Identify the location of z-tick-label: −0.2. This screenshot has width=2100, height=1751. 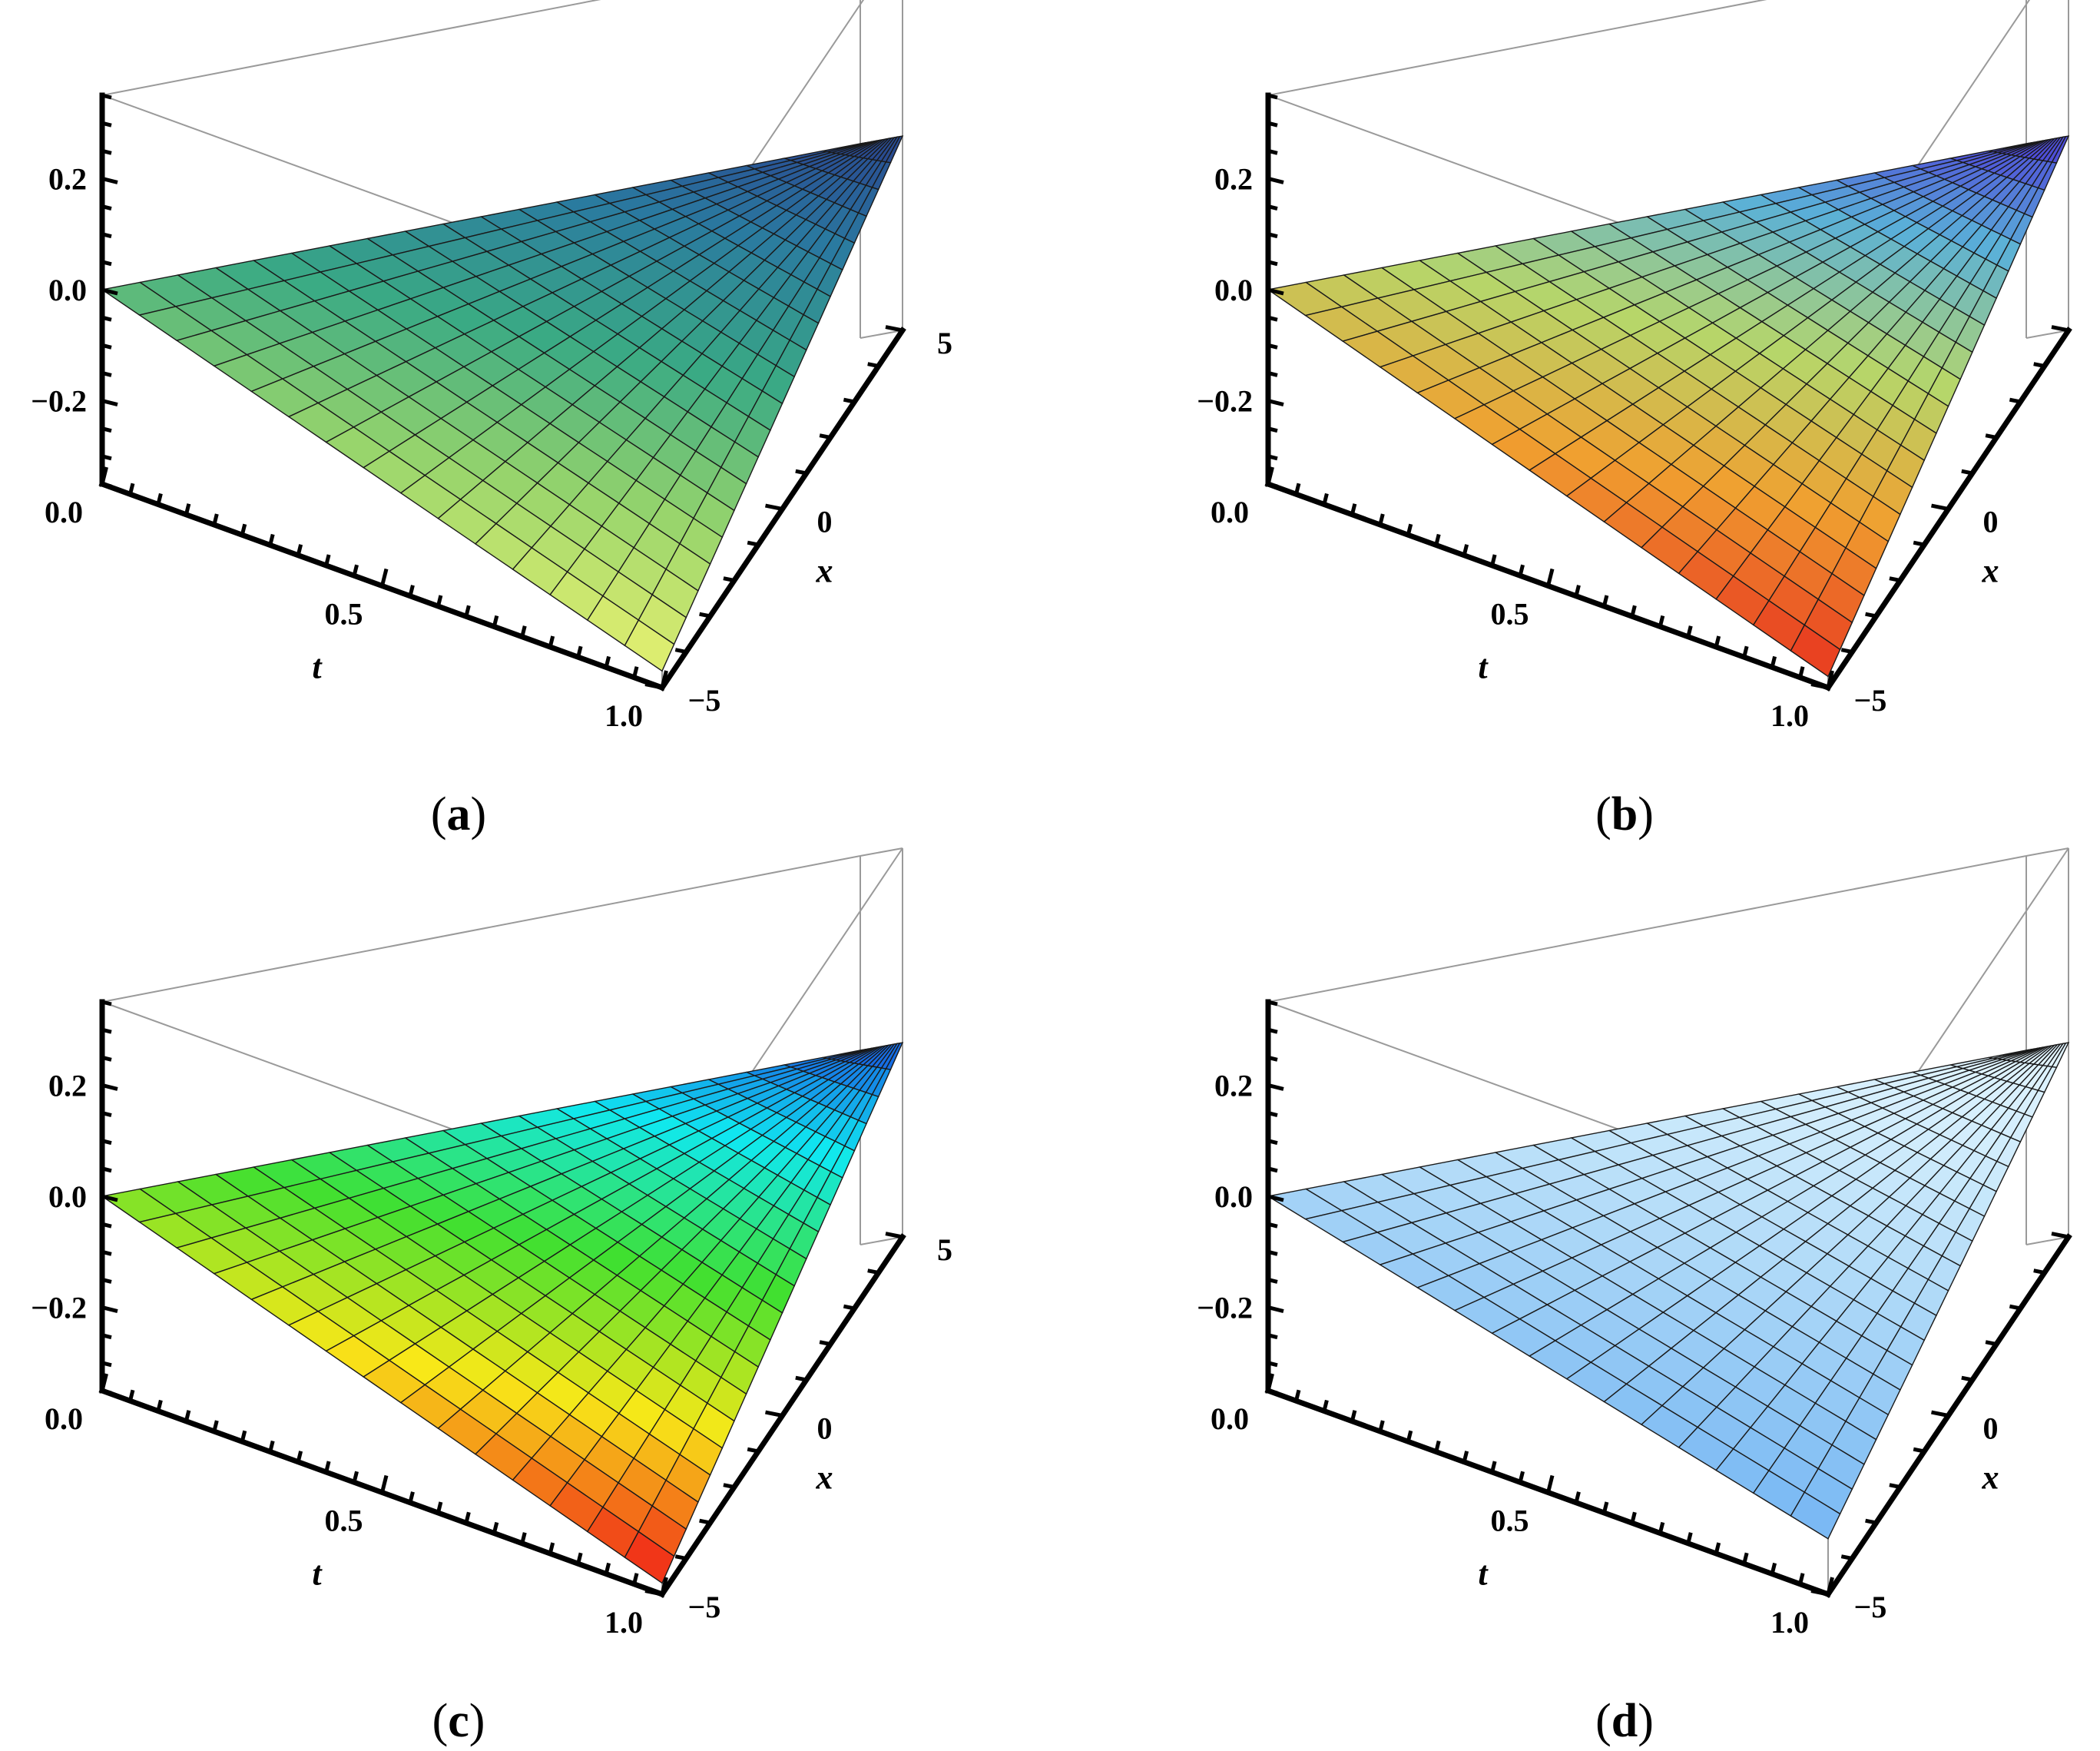
(59, 1308).